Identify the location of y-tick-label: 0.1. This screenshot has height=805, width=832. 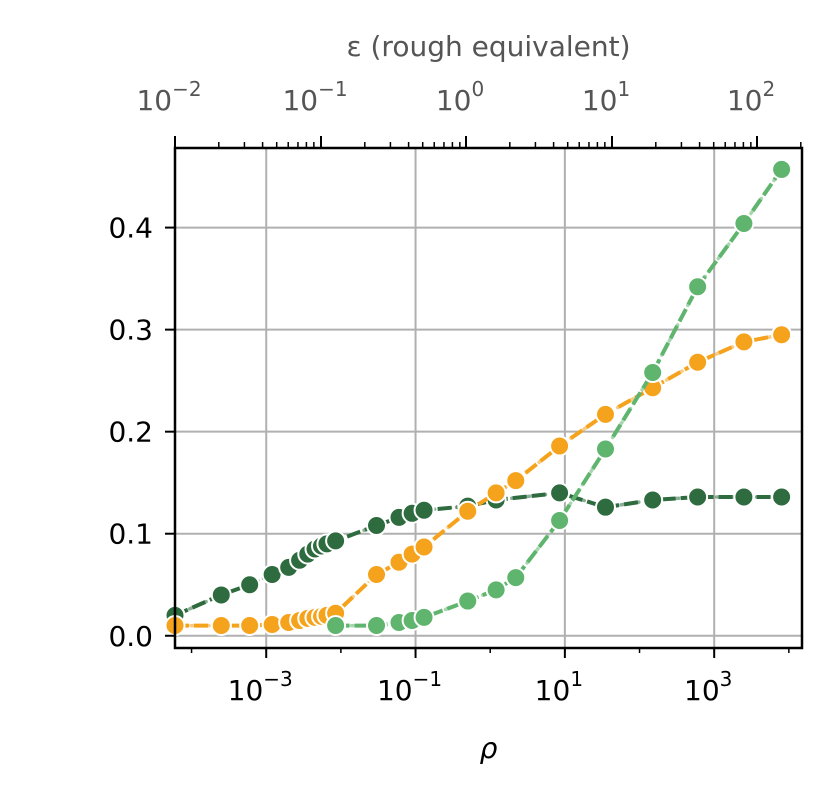
(130, 534).